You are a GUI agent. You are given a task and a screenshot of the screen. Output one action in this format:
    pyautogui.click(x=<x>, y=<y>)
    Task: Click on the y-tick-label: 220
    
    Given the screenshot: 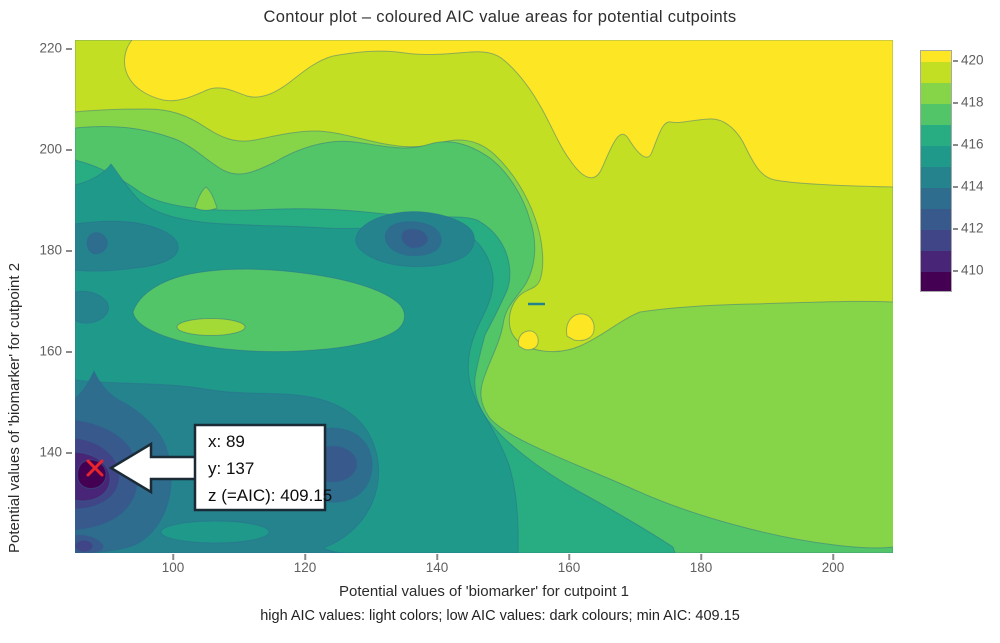 What is the action you would take?
    pyautogui.click(x=50, y=48)
    